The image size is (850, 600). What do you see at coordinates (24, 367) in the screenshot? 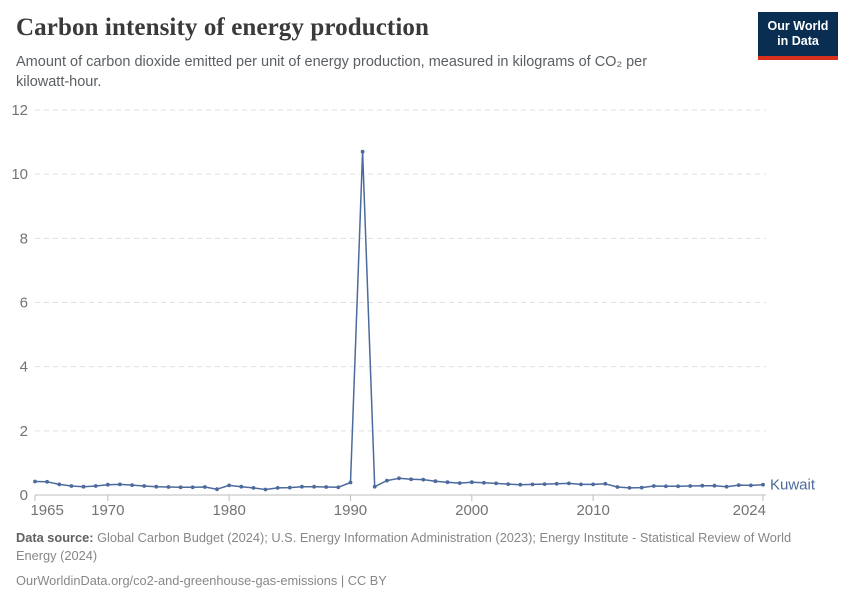
I see `y-tick-label: 4` at bounding box center [24, 367].